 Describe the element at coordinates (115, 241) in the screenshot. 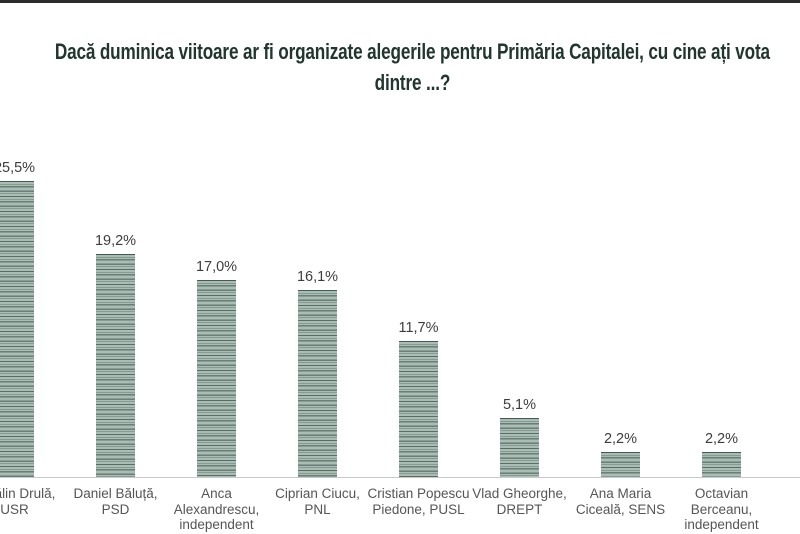

I see `bar-value-label: 19,2%` at that location.